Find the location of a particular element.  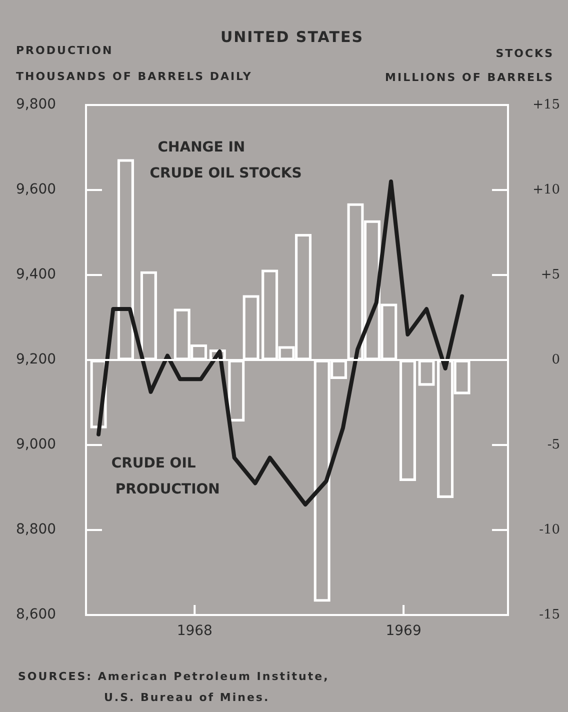

series-label: CRUDE OIL PRODUCTION is located at coordinates (165, 477).